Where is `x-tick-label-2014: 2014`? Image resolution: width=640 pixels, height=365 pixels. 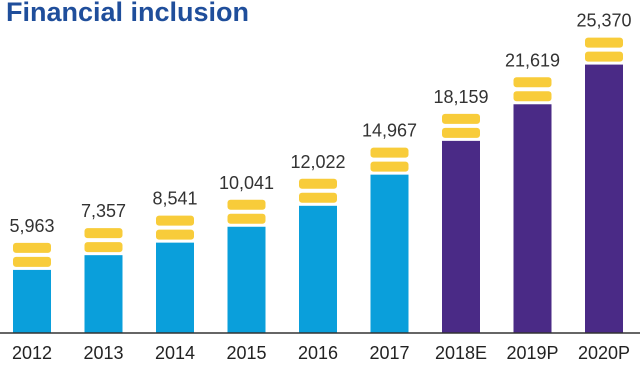
x-tick-label-2014: 2014 is located at coordinates (175, 353).